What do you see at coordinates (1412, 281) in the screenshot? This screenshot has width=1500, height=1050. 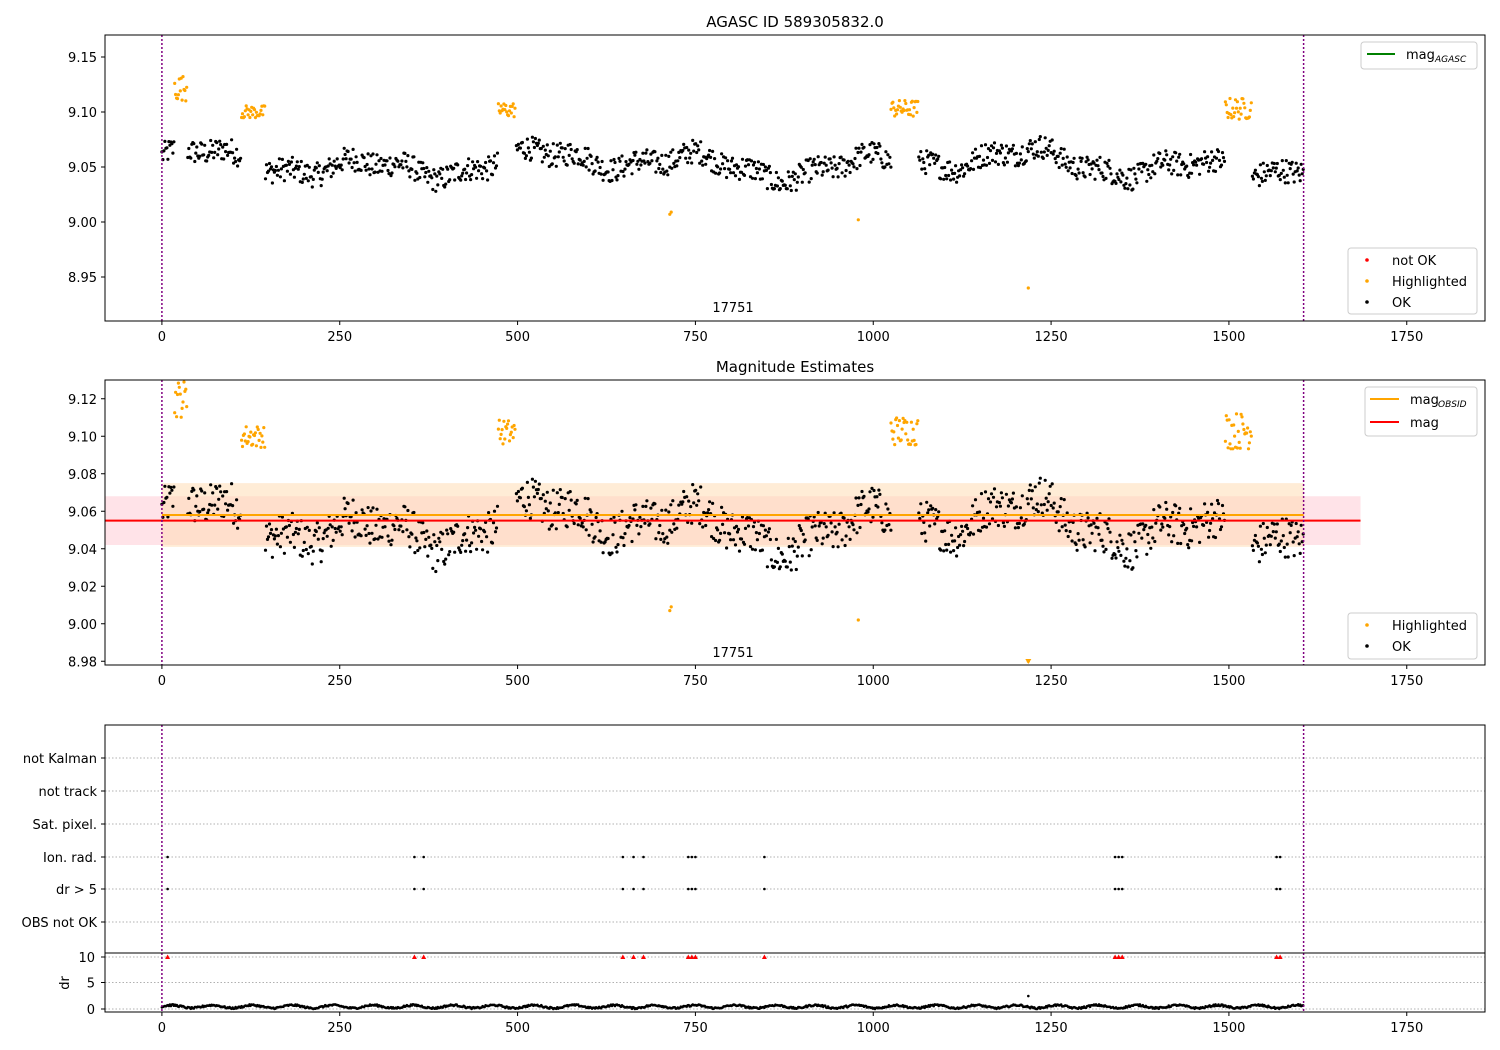 I see `legend-box` at bounding box center [1412, 281].